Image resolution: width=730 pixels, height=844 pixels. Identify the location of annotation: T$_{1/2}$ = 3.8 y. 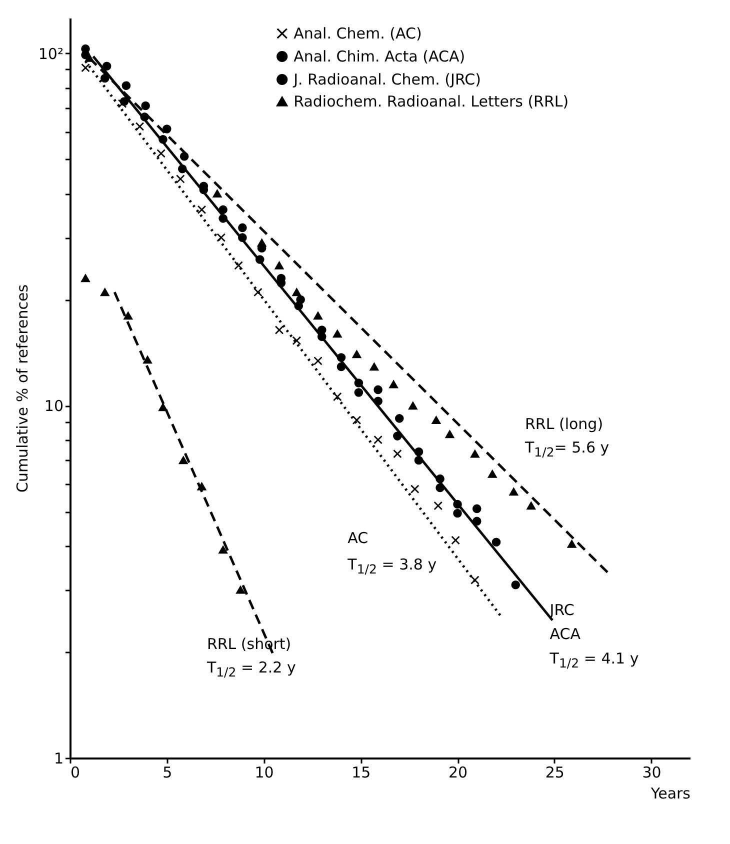
(392, 565).